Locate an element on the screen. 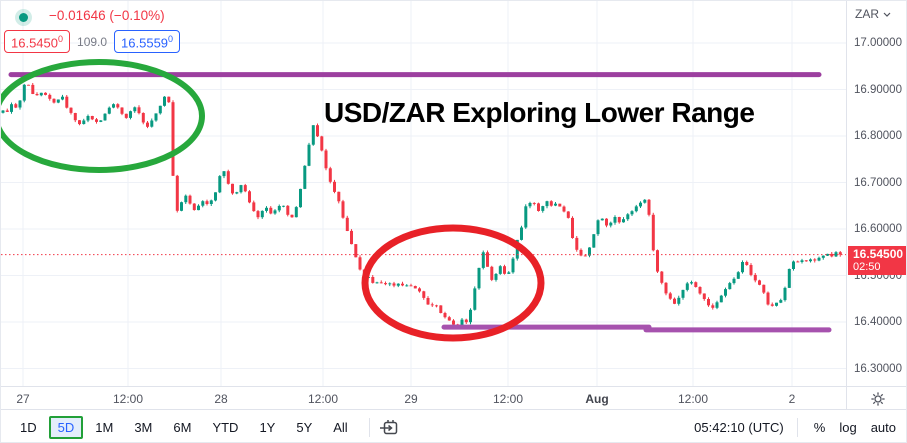 This screenshot has width=907, height=443. current-price-badge: 16.54500 02:50 is located at coordinates (877, 260).